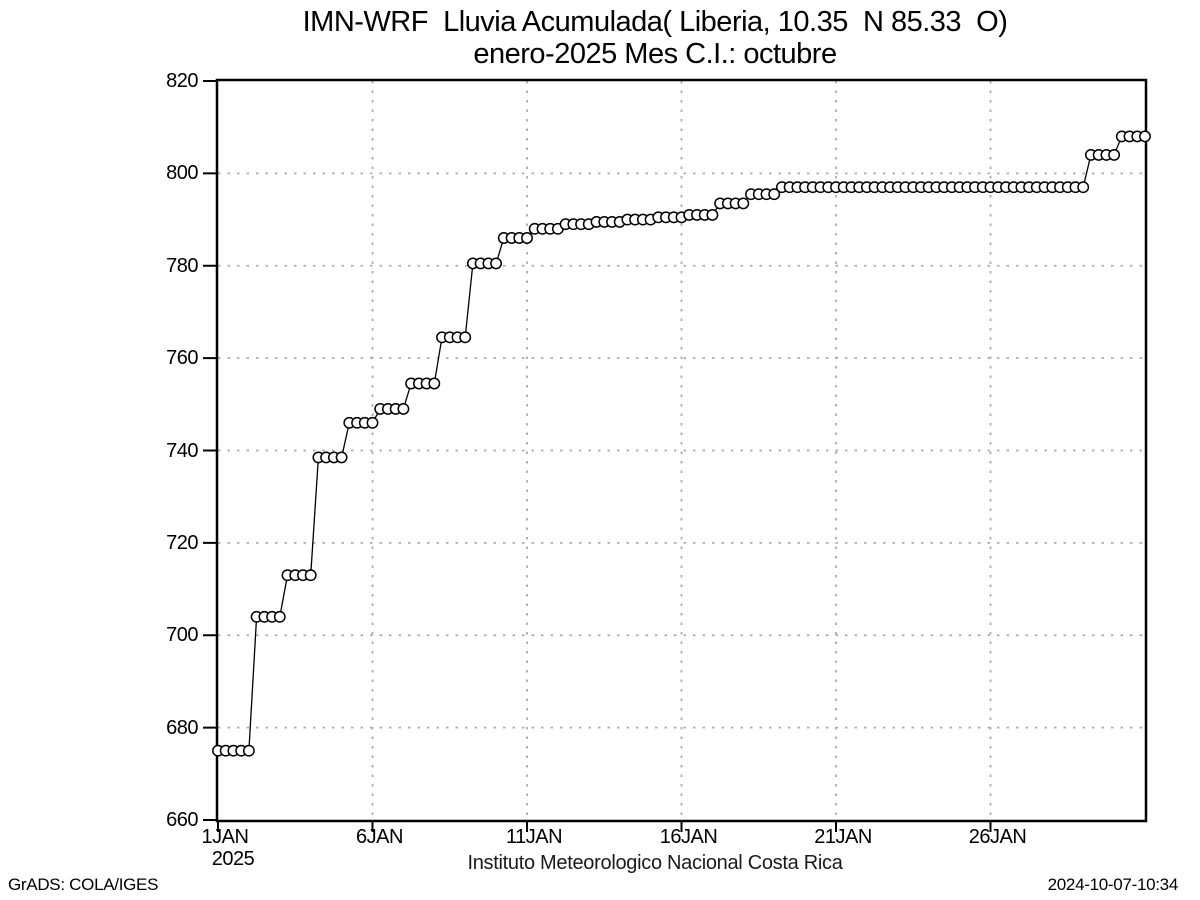 The height and width of the screenshot is (900, 1200). What do you see at coordinates (843, 837) in the screenshot?
I see `x-tick-label-21JAN: 21JAN` at bounding box center [843, 837].